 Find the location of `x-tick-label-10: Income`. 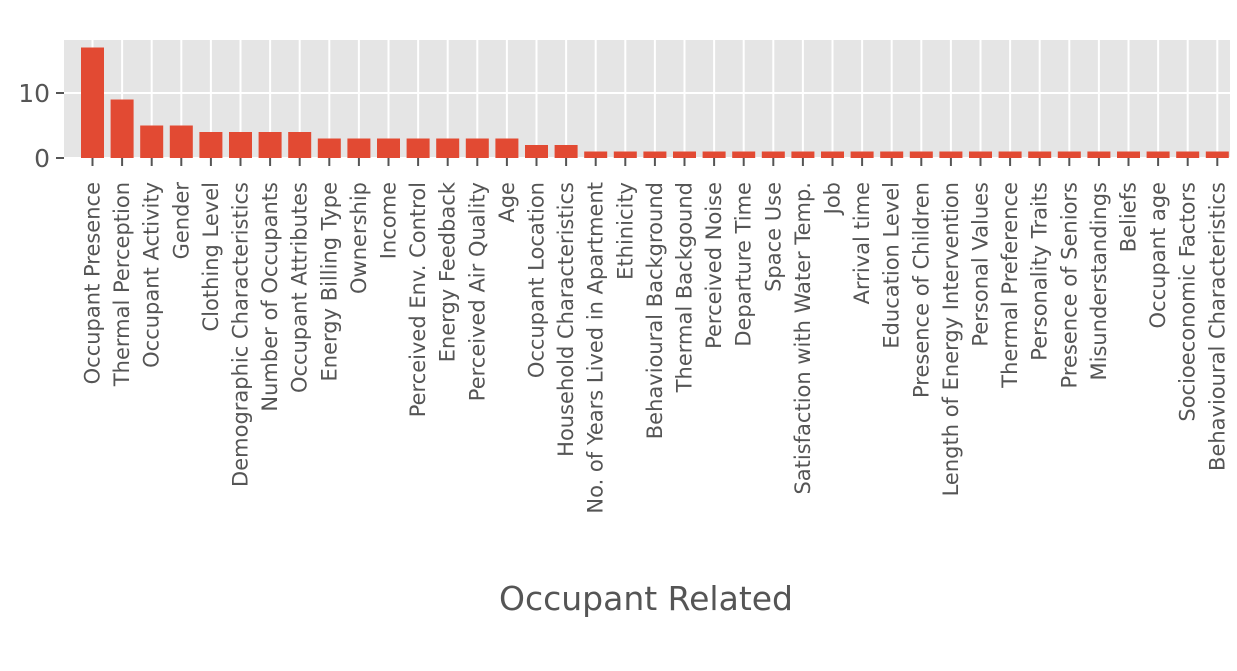

x-tick-label-10: Income is located at coordinates (389, 220).